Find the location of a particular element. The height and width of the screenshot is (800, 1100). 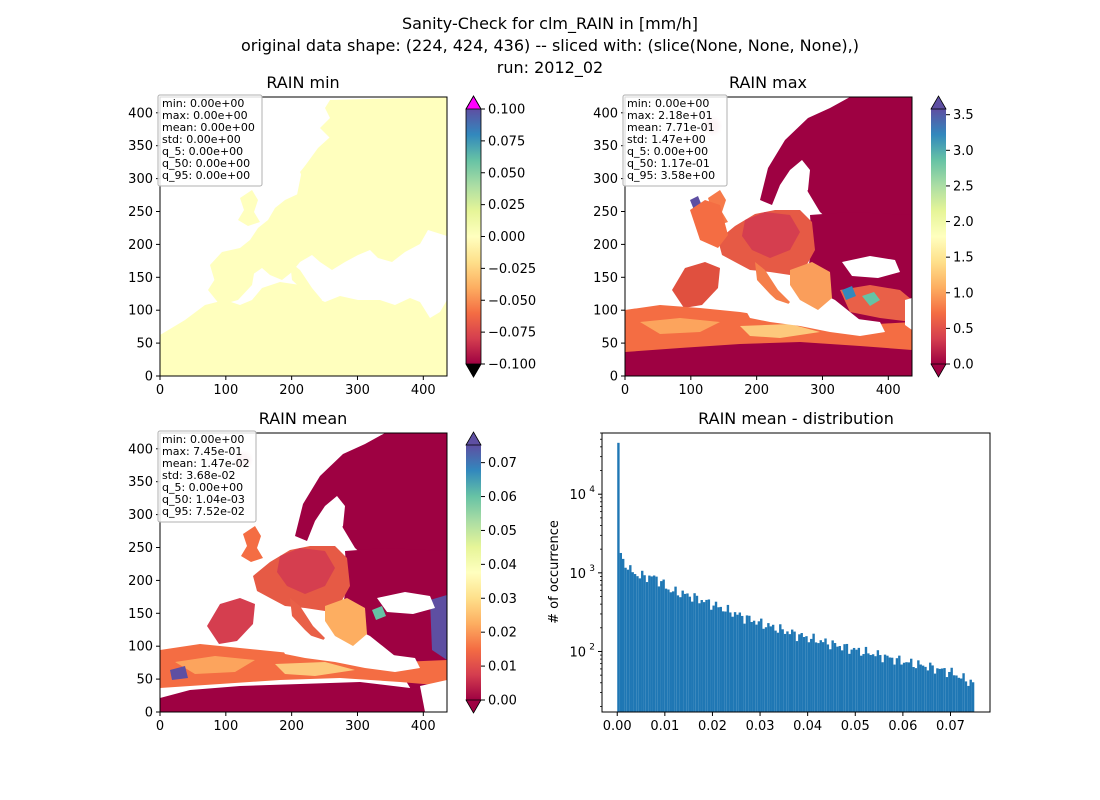

max-cb-tick-label: 1.5 is located at coordinates (963, 258).